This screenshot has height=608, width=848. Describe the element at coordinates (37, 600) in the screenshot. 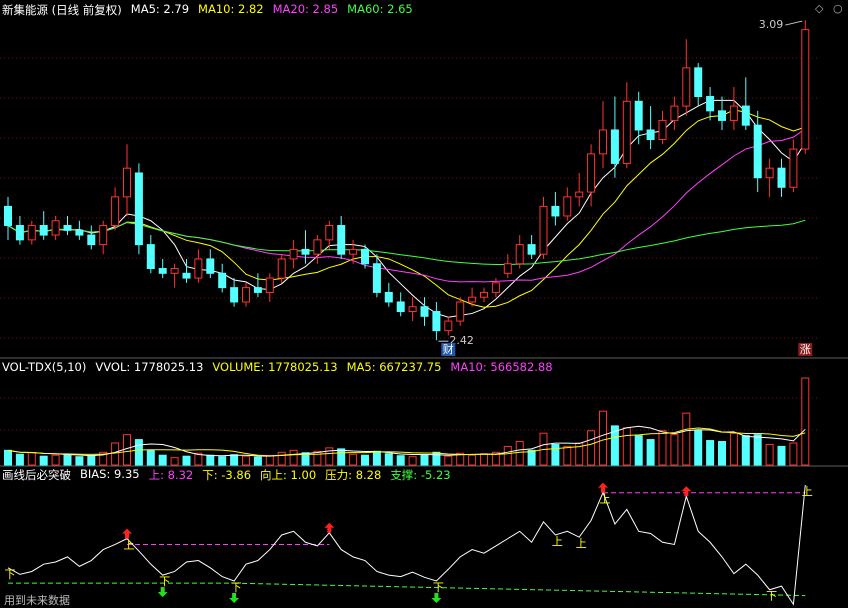

I see `footnote: 用到未来数据` at that location.